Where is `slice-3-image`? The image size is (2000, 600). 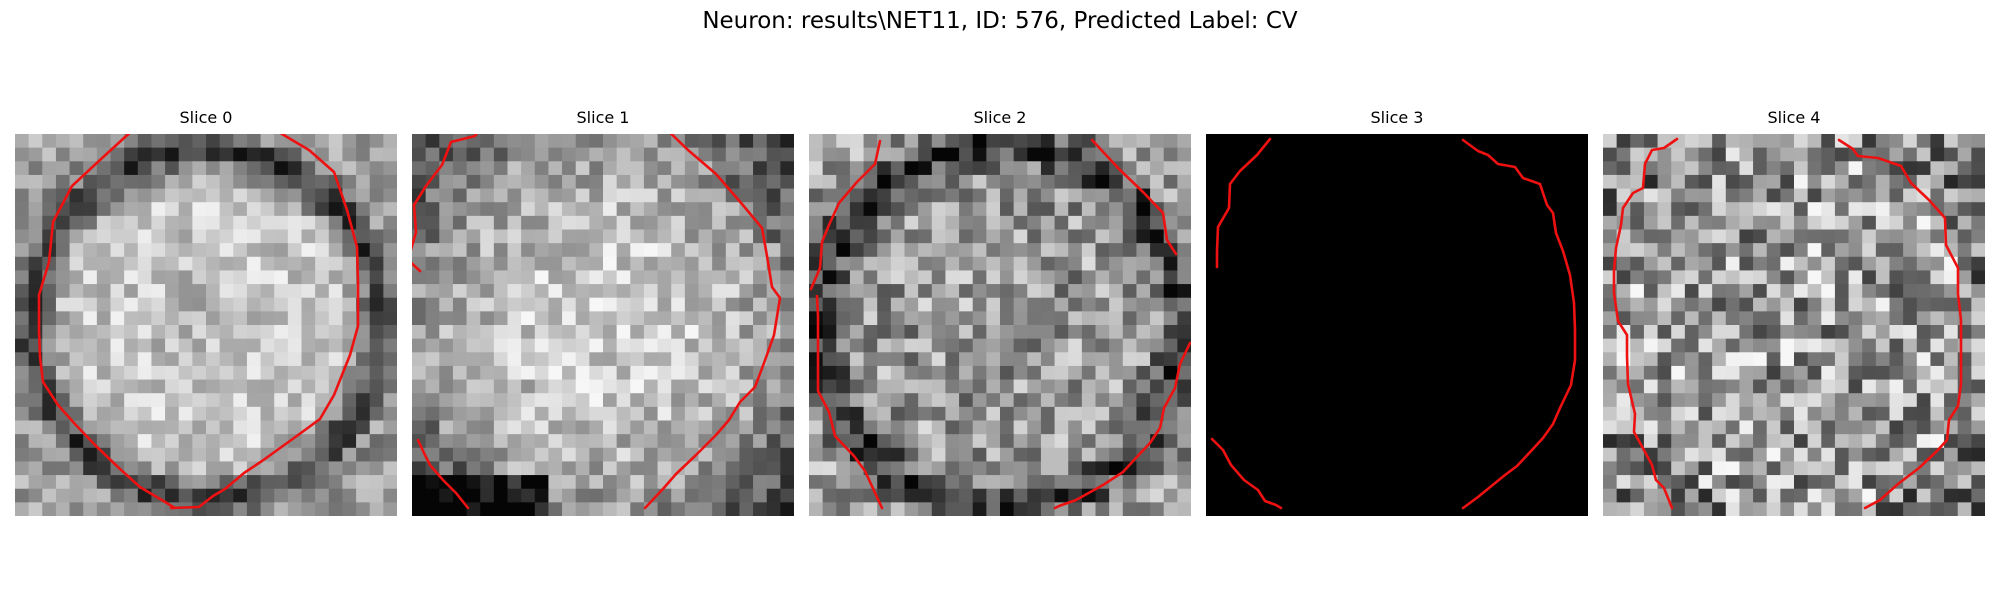
slice-3-image is located at coordinates (1397, 325).